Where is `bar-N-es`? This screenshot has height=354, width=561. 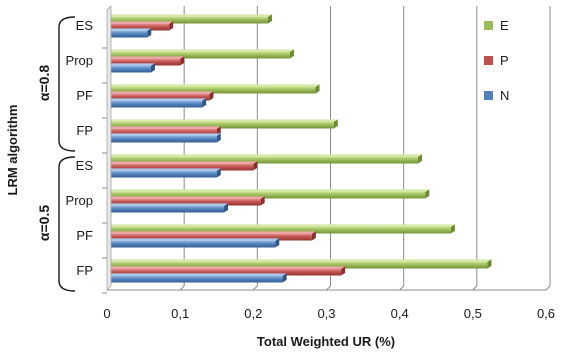
bar-N-es is located at coordinates (162, 174).